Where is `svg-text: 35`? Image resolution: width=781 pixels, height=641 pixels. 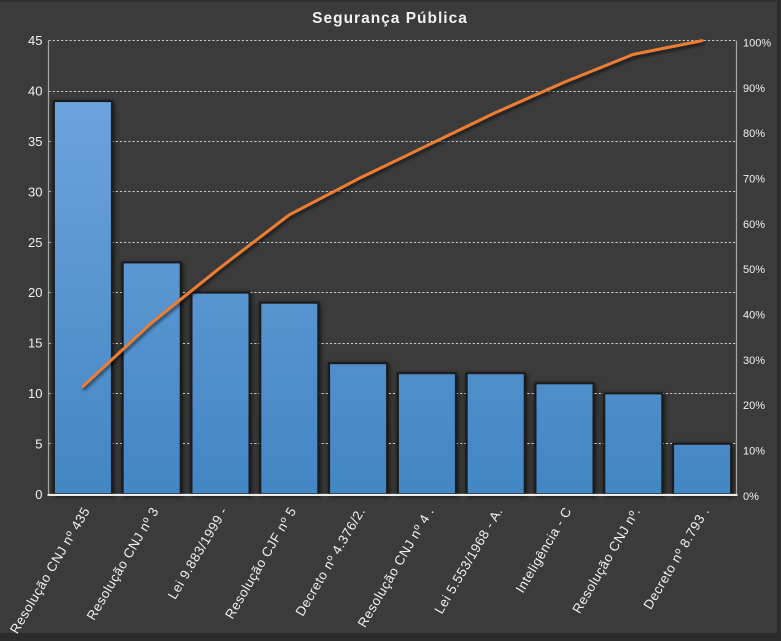 svg-text: 35 is located at coordinates (35, 141).